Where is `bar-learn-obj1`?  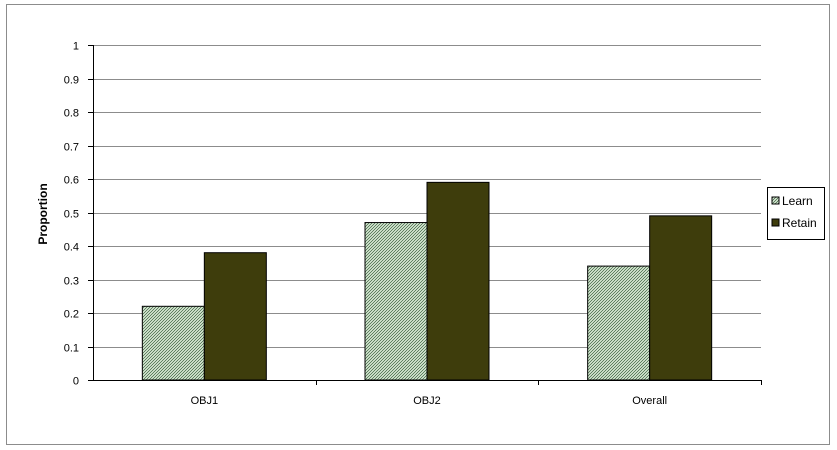
bar-learn-obj1 is located at coordinates (173, 343).